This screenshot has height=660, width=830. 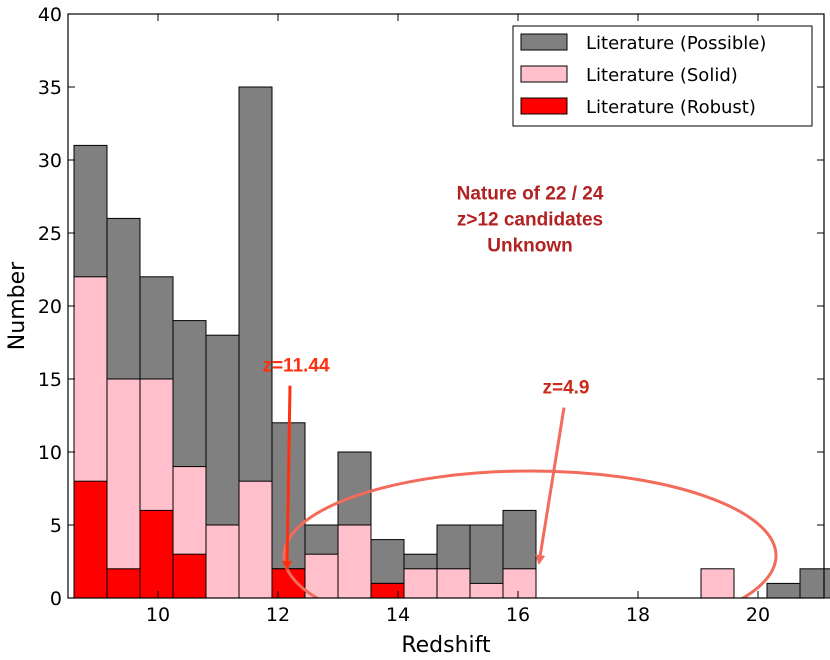 I want to click on legend-label: Literature (Possible), so click(x=676, y=43).